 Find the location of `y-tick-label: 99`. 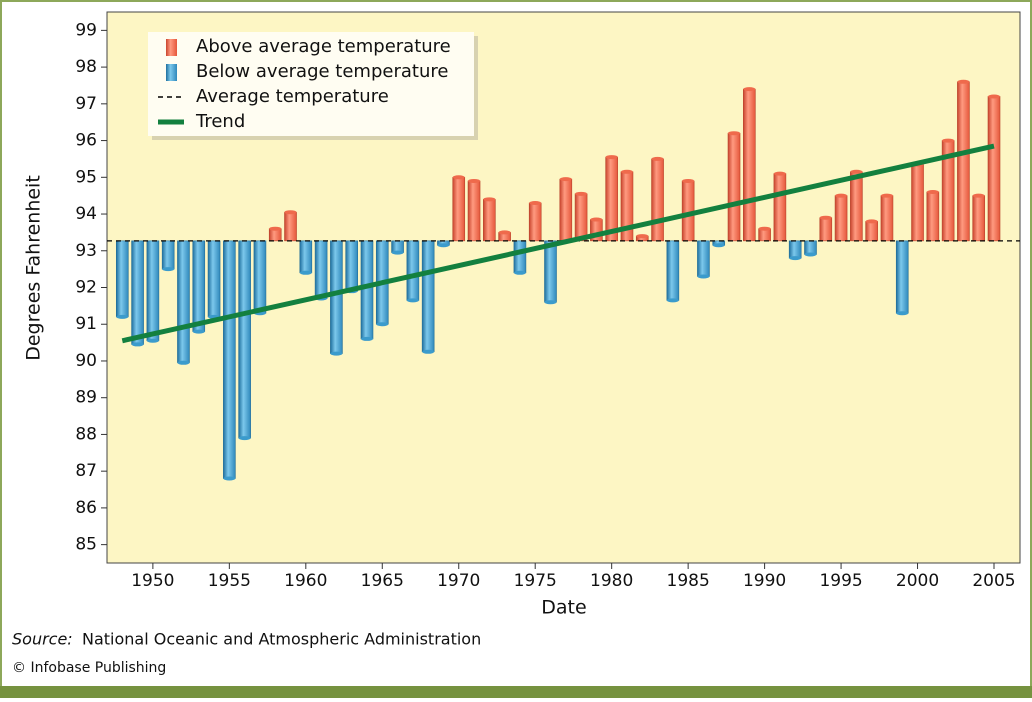

y-tick-label: 99 is located at coordinates (86, 30).